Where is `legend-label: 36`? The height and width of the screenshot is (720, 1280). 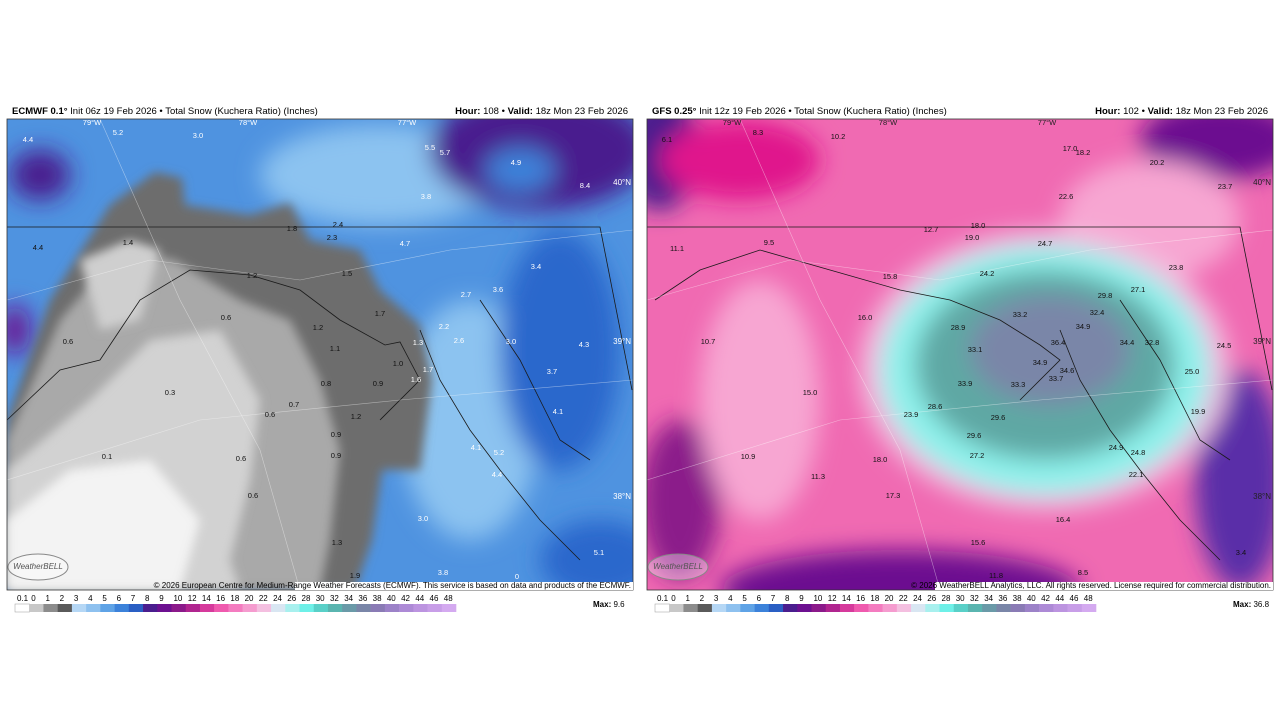
legend-label: 36 is located at coordinates (362, 598).